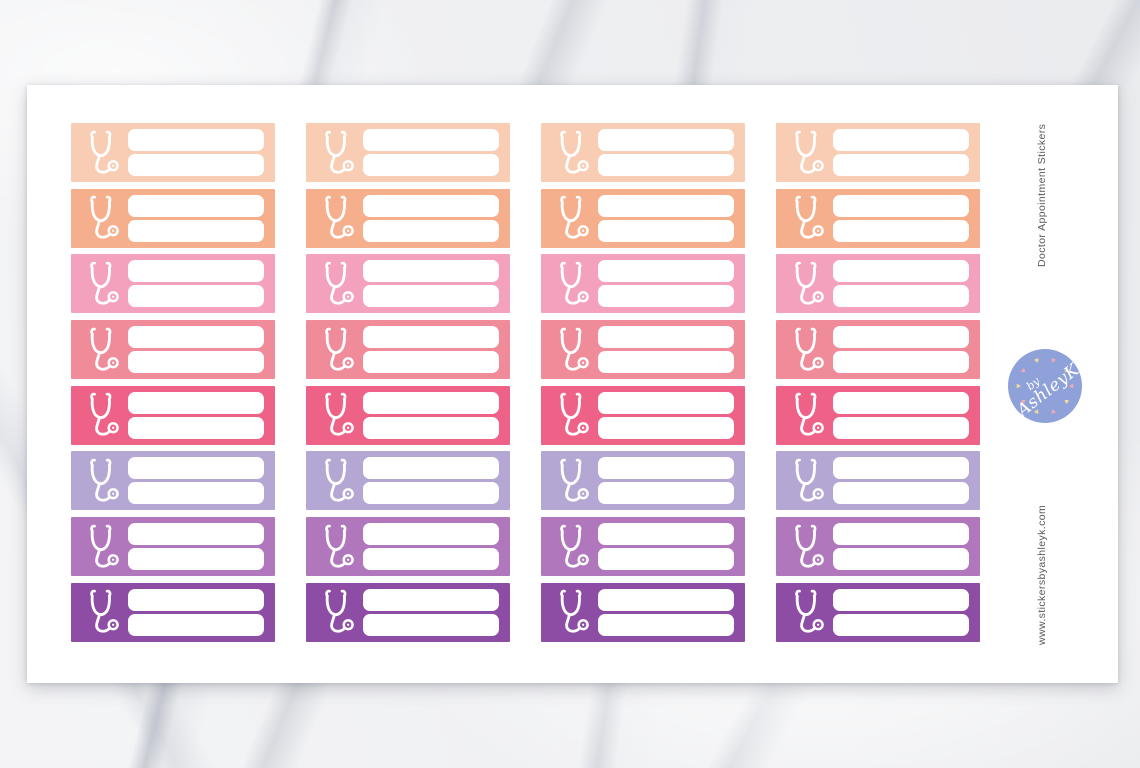  I want to click on sticker-pink-col4, so click(878, 284).